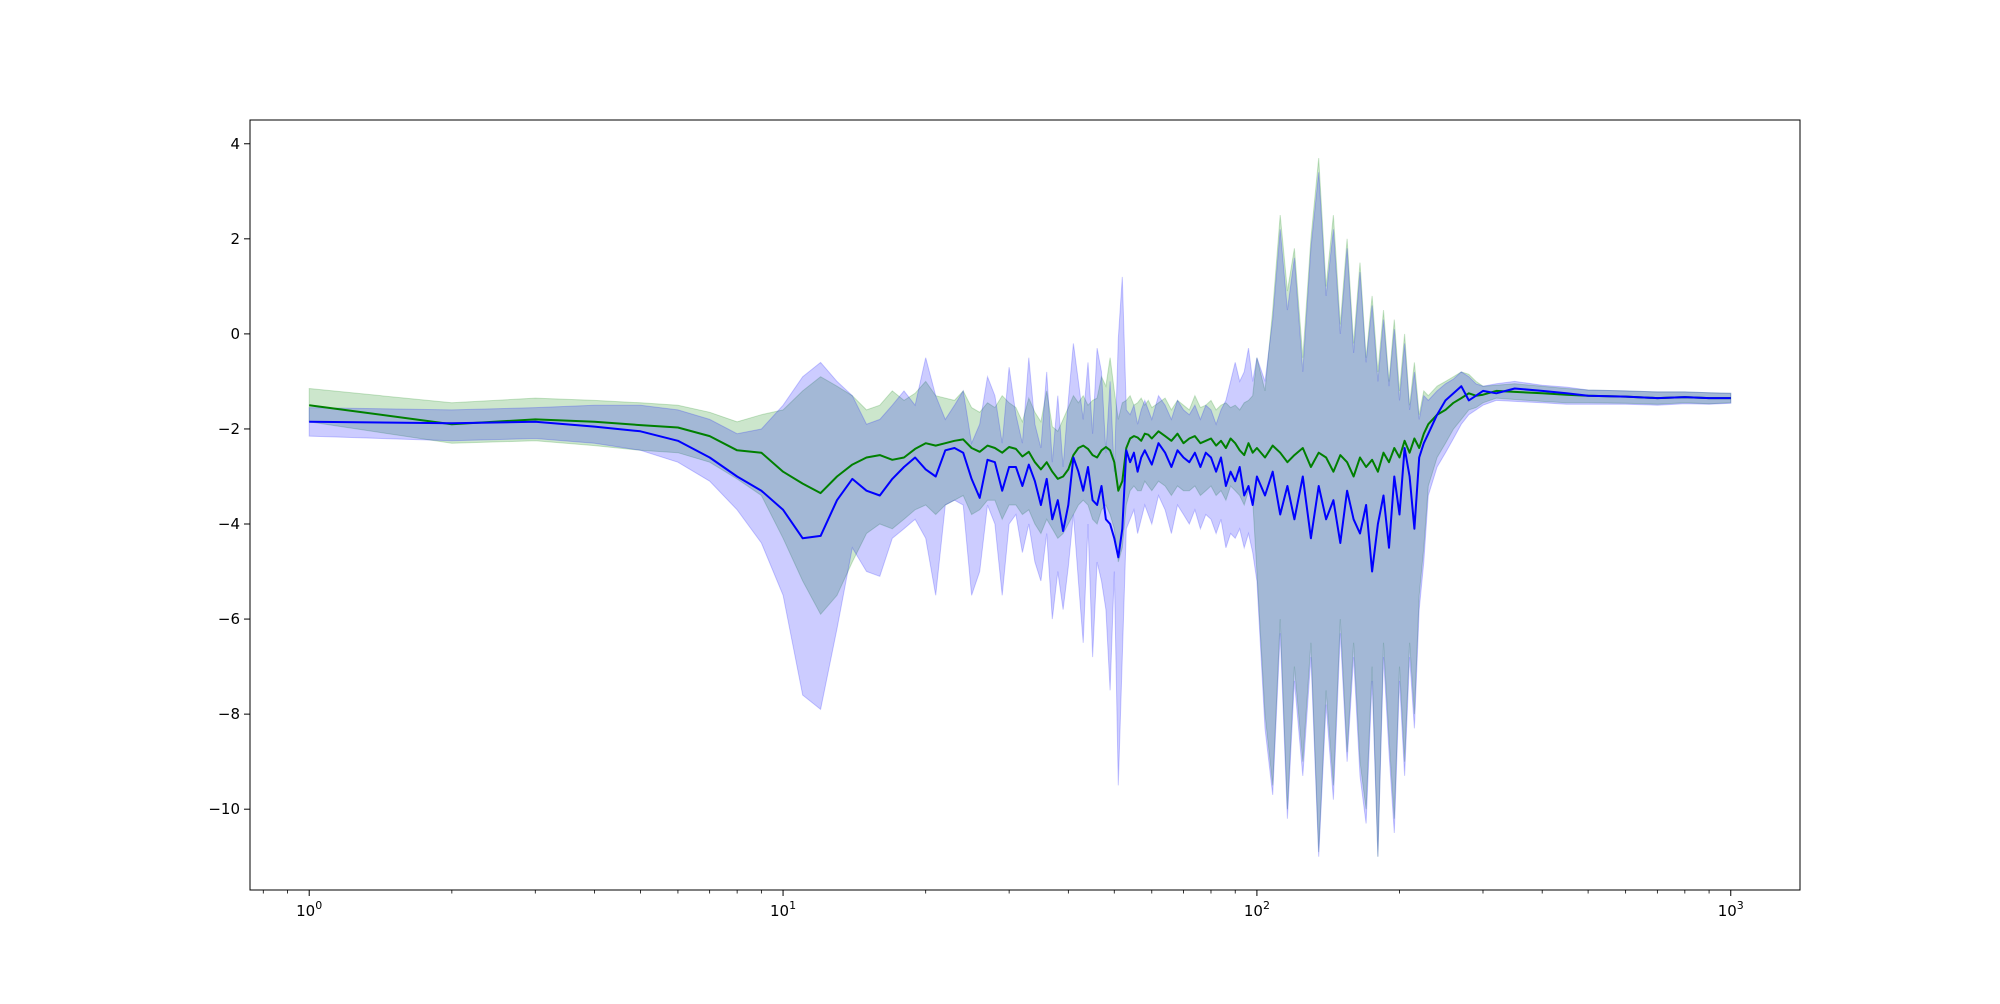 The width and height of the screenshot is (2000, 1004). I want to click on series-1-line, so click(1020, 442).